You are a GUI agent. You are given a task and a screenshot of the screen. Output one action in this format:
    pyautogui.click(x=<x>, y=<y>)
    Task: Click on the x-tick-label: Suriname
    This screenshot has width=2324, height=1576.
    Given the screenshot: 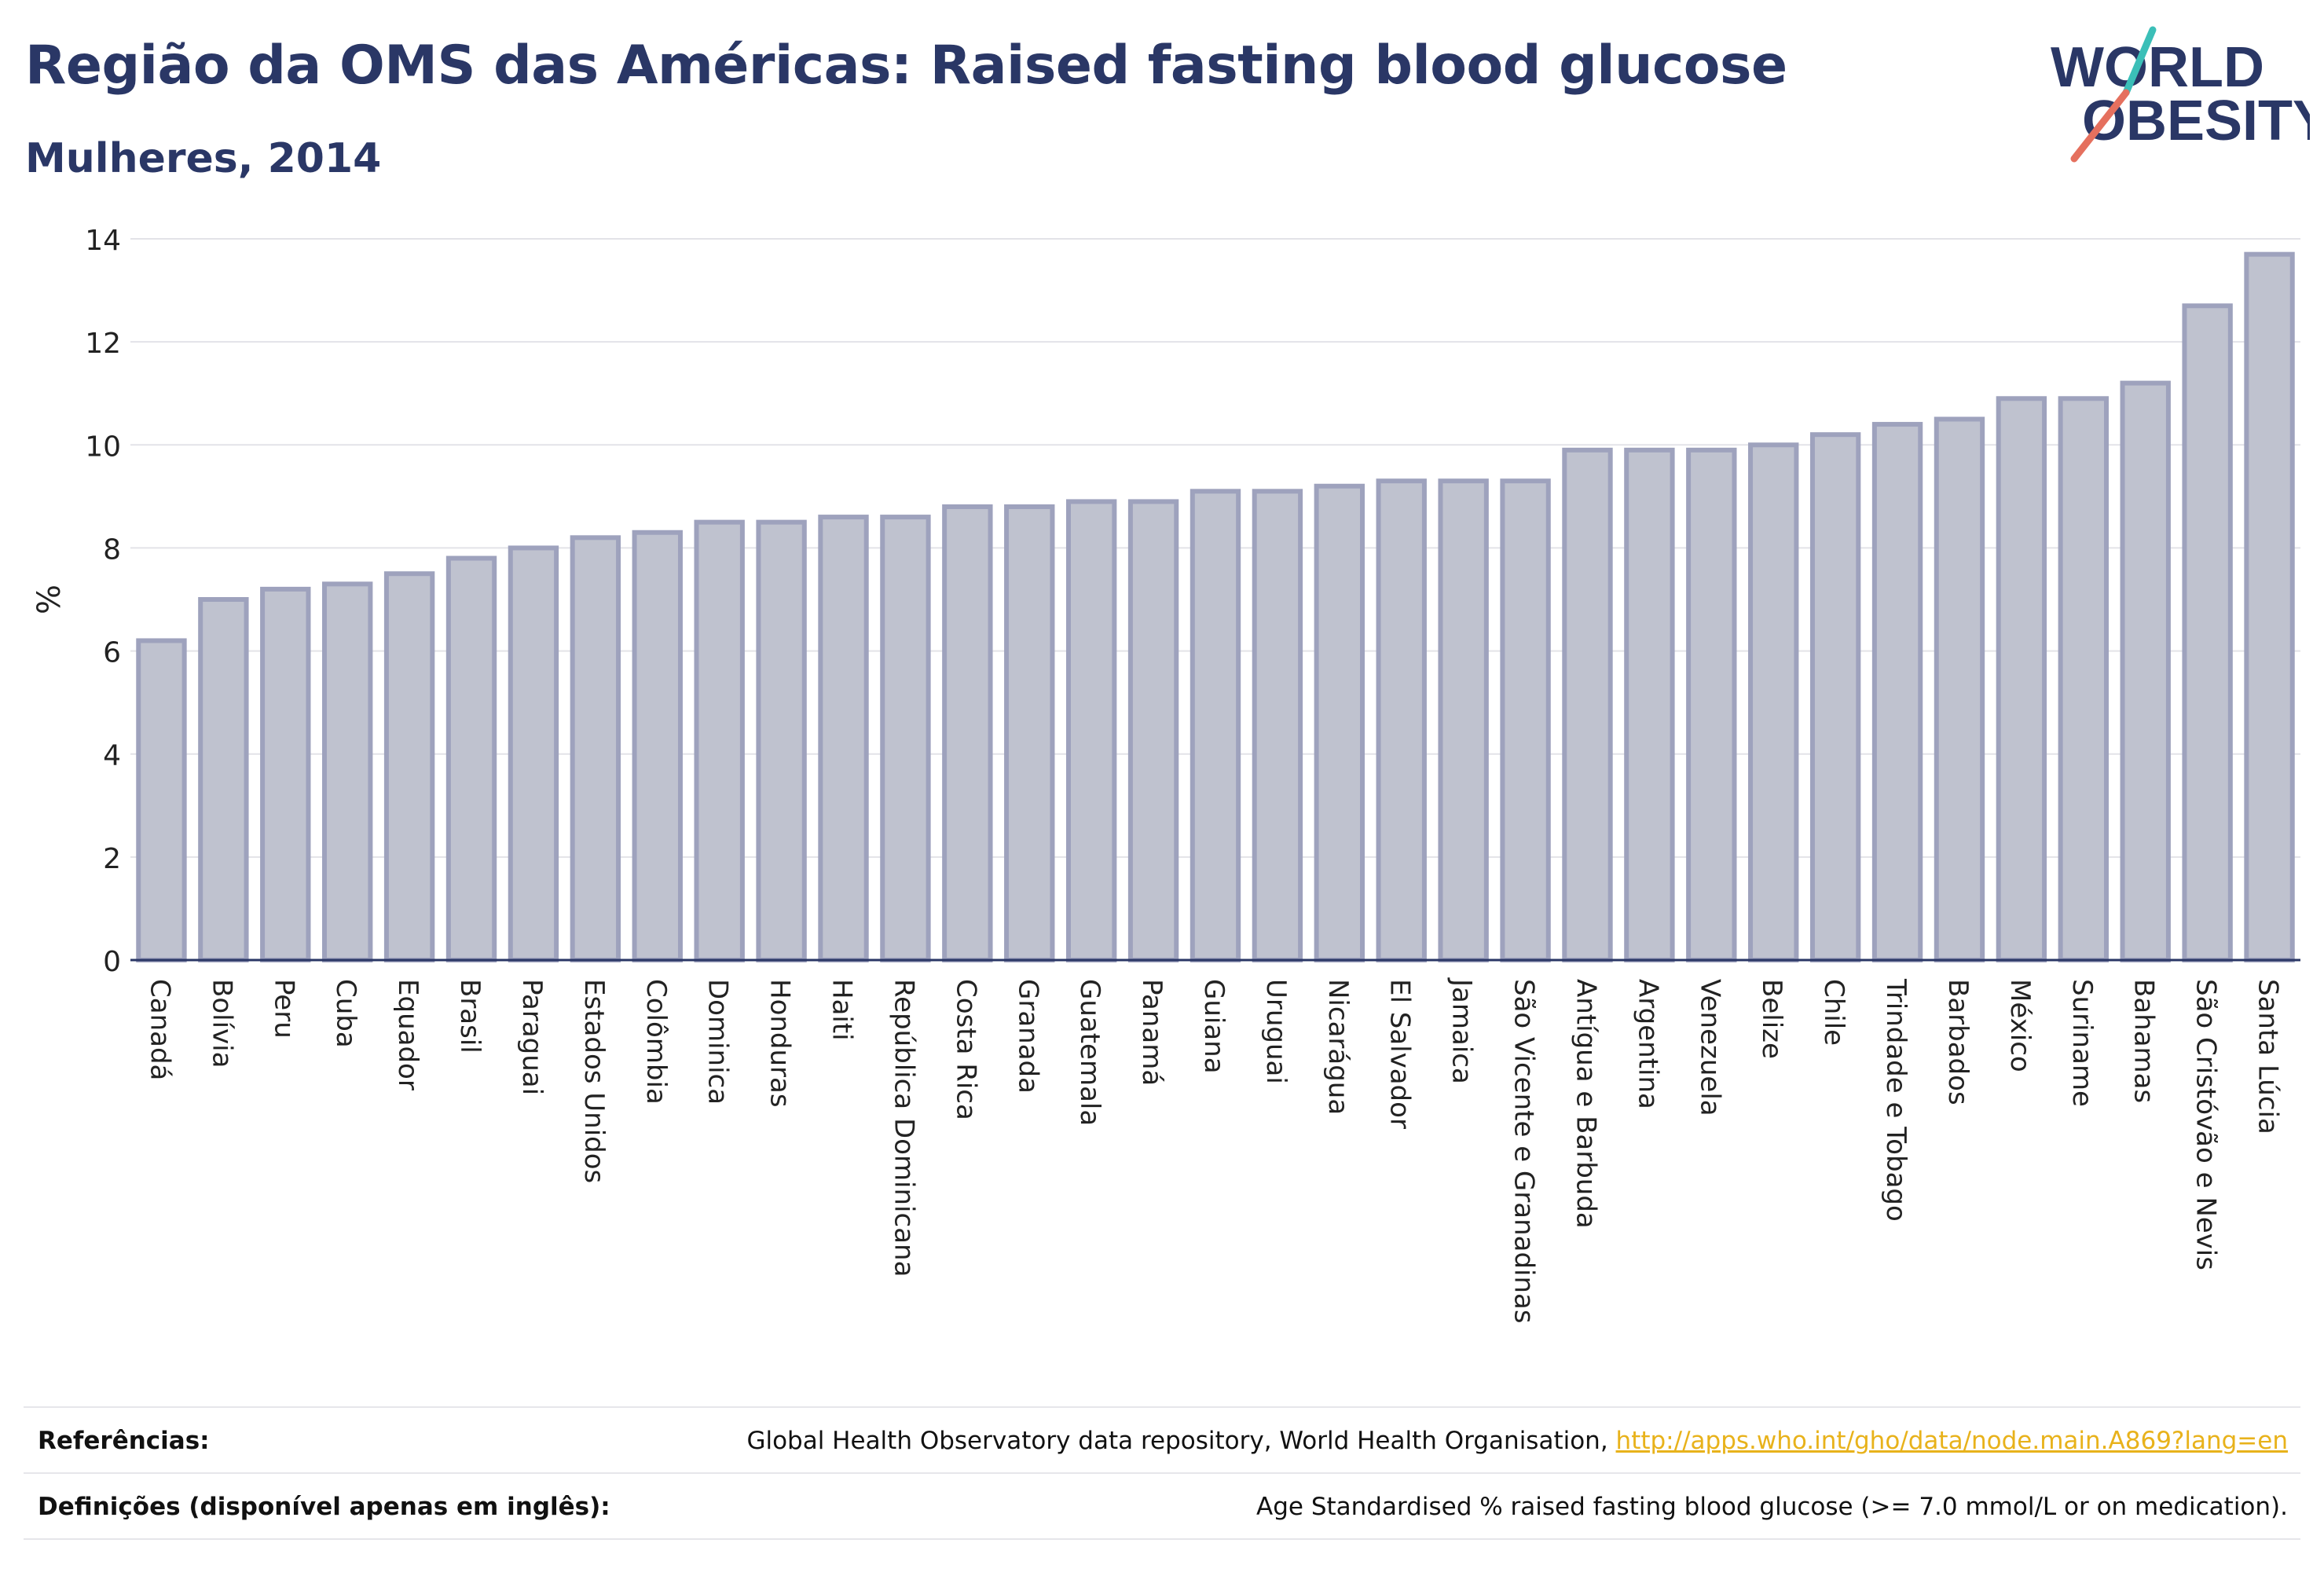 What is the action you would take?
    pyautogui.click(x=2082, y=1043)
    